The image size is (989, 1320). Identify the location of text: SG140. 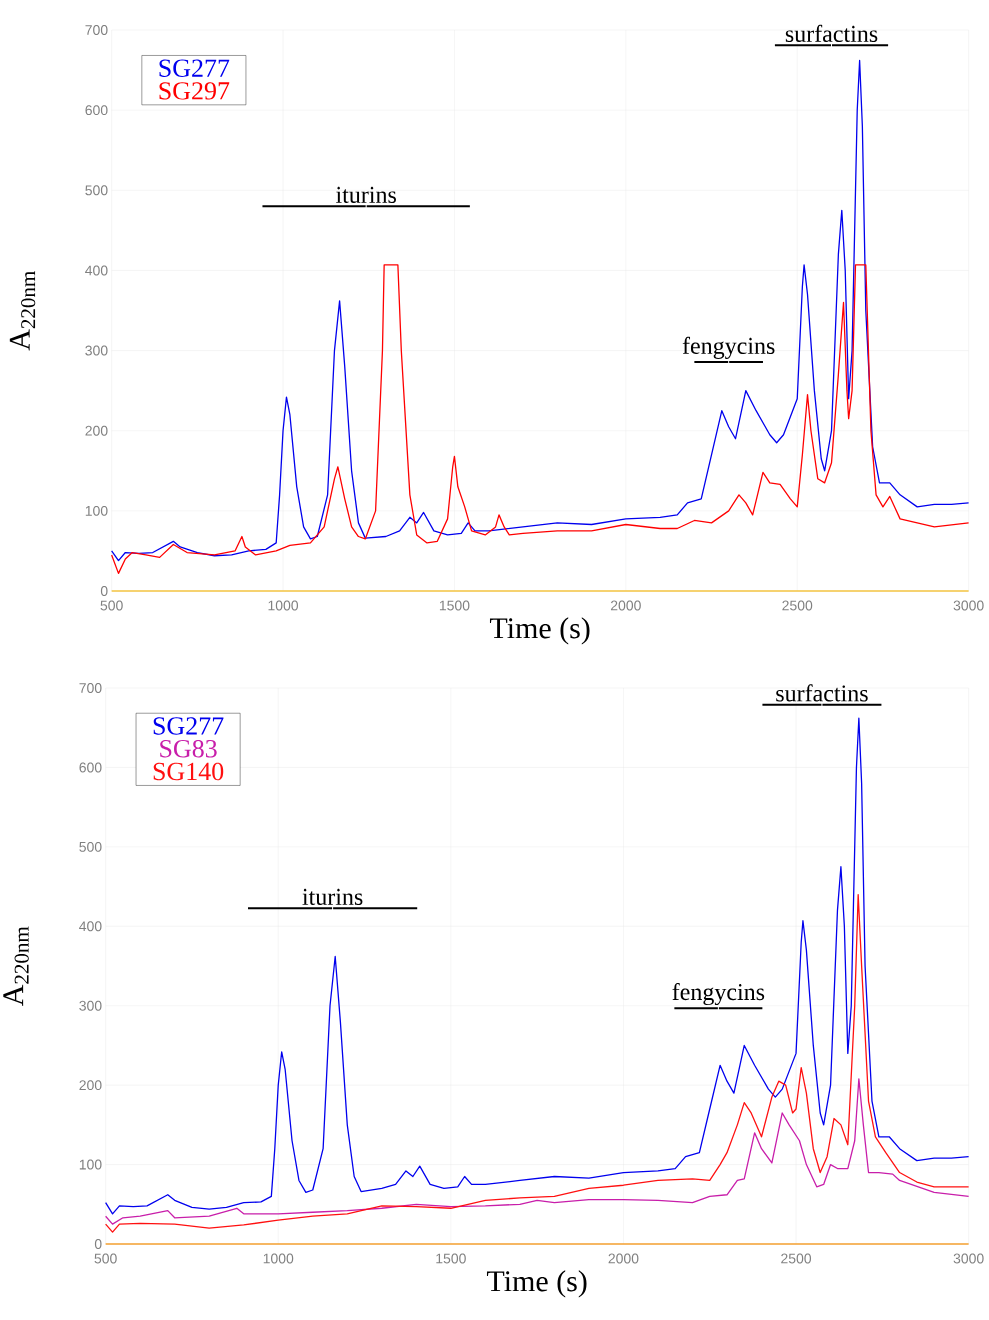
(188, 771).